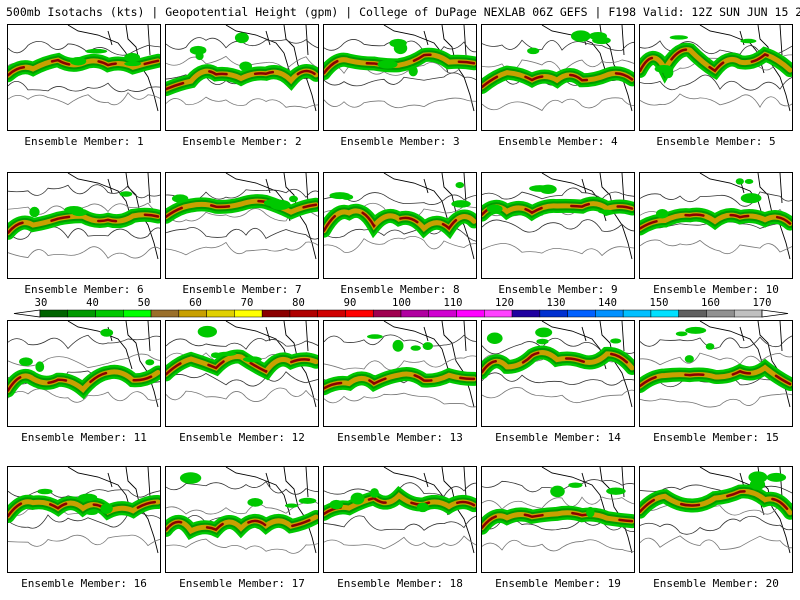 The image size is (800, 600). Describe the element at coordinates (659, 303) in the screenshot. I see `colorbar-tick-label: 150` at that location.